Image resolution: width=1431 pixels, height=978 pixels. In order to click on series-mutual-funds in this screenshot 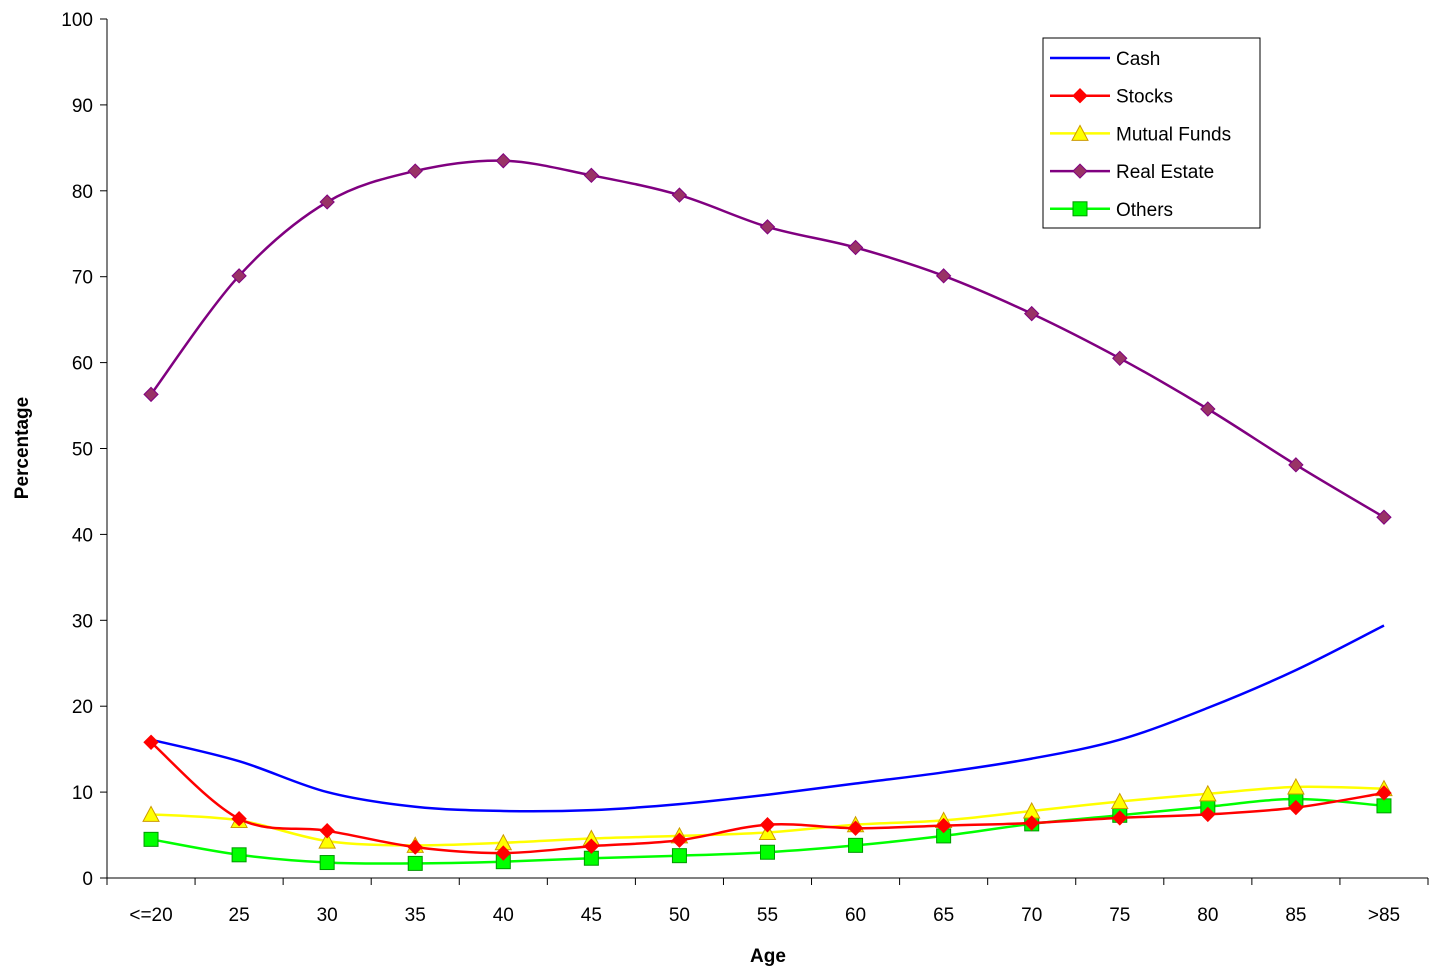, I will do `click(767, 815)`.